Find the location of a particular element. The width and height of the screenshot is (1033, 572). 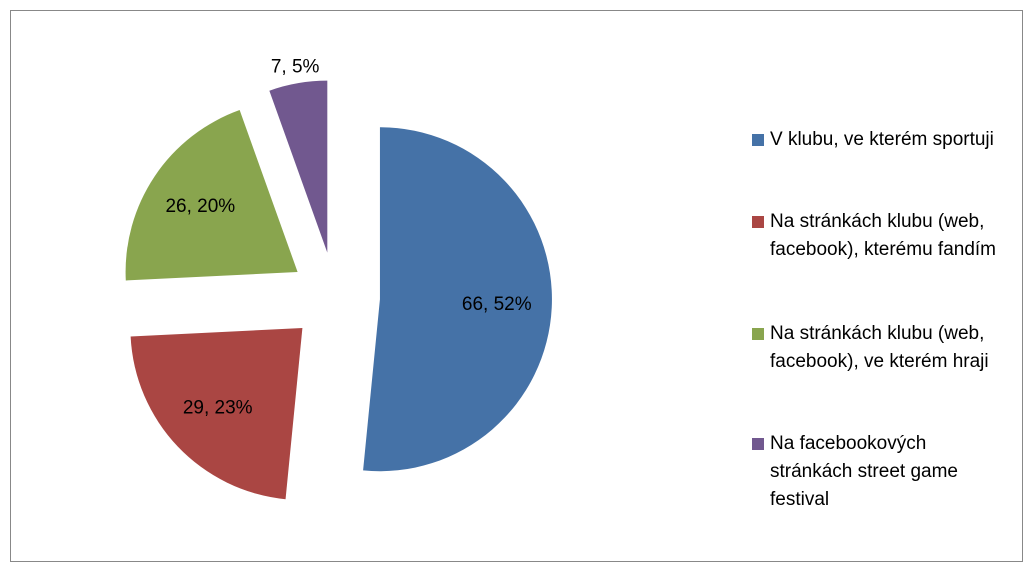

data-label: 29, 23% is located at coordinates (218, 408).